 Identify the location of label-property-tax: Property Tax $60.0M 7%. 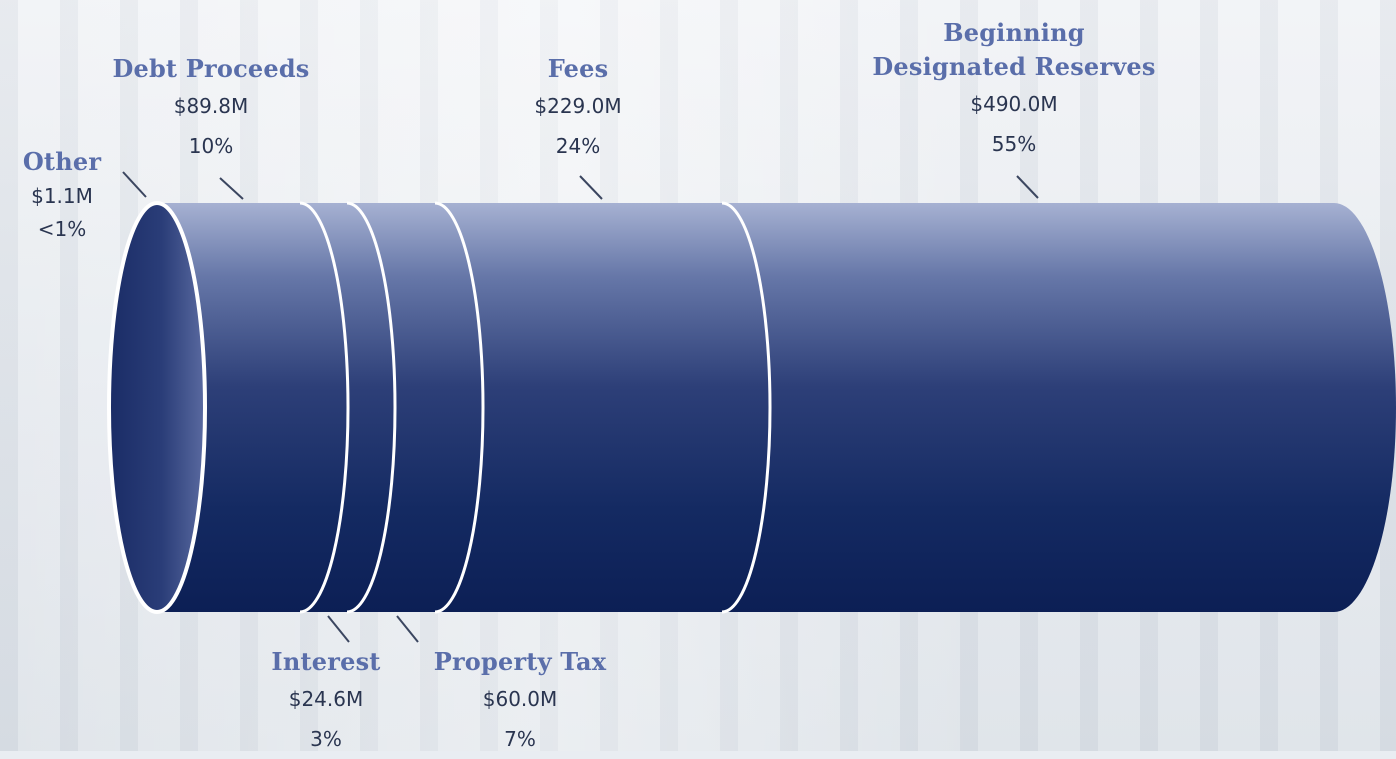
(520, 702).